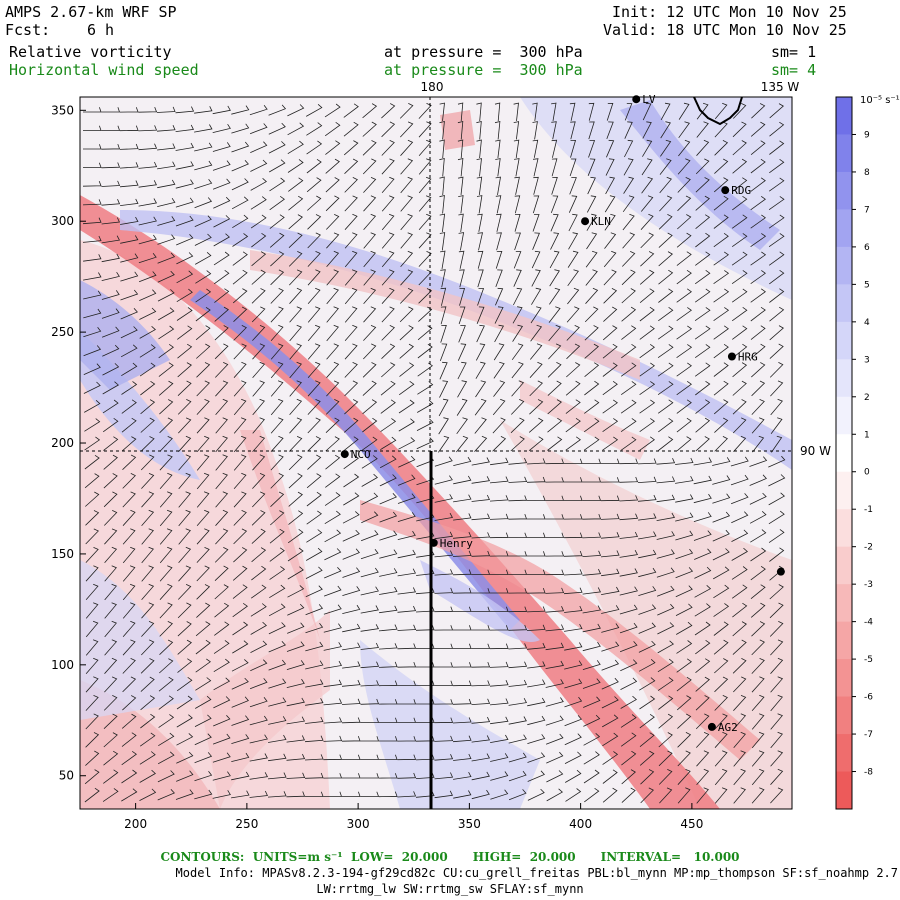  I want to click on field1-name: Relative vorticity, so click(90, 52).